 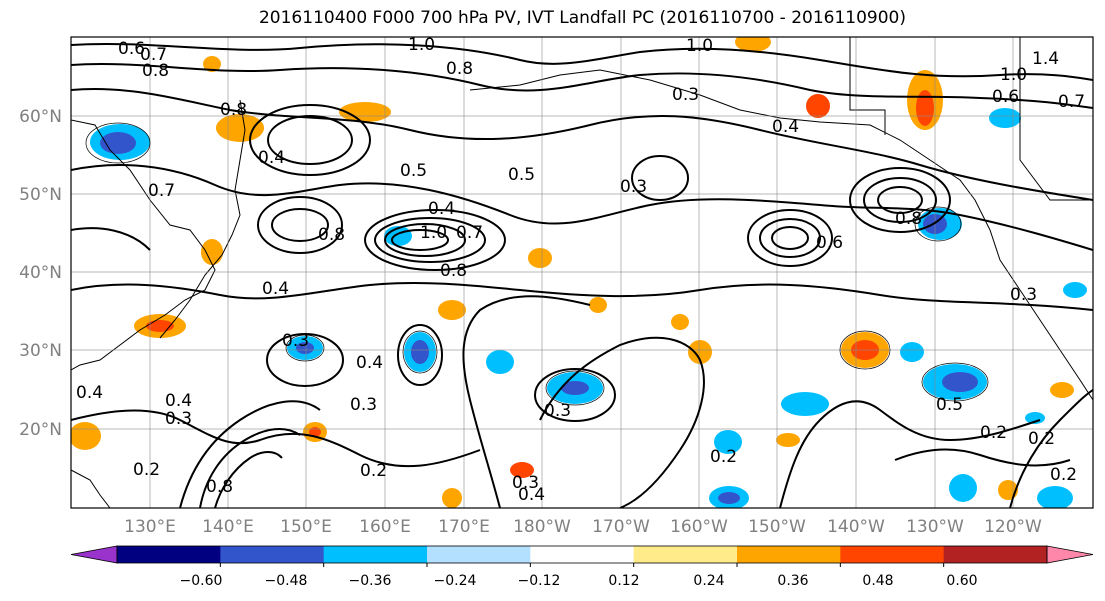 What do you see at coordinates (40, 430) in the screenshot?
I see `lat-label-20n: 20°N` at bounding box center [40, 430].